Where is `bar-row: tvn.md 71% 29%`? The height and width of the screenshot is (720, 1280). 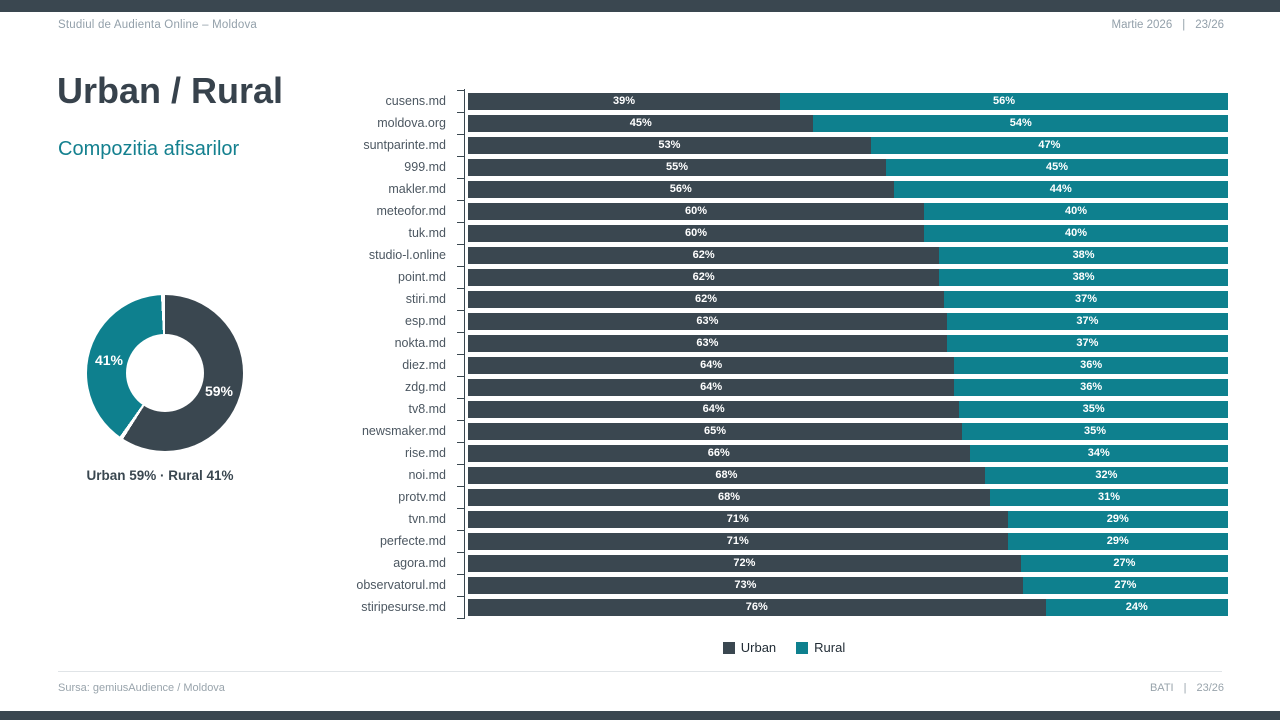
bar-row: tvn.md 71% 29% is located at coordinates (784, 519).